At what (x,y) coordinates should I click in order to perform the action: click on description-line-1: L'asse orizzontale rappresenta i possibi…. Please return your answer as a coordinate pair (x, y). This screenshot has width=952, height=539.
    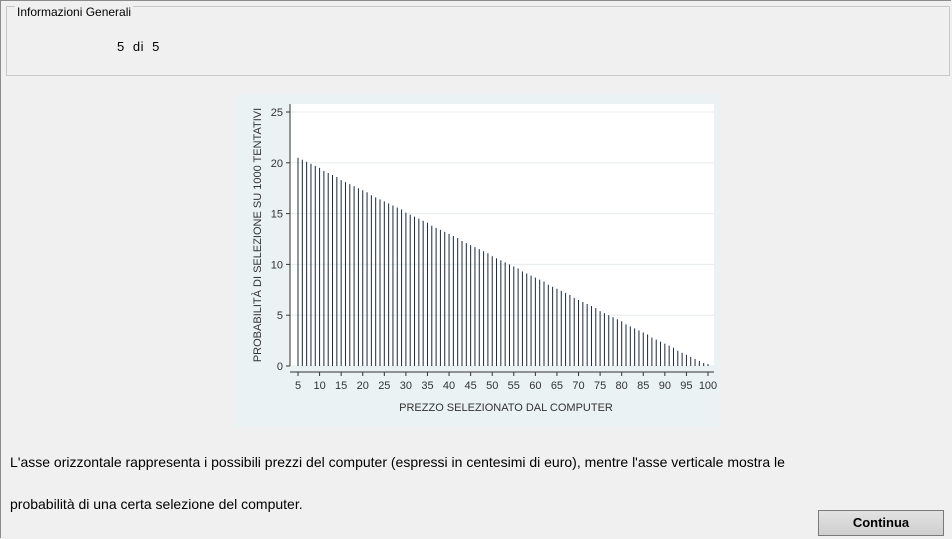
    Looking at the image, I should click on (397, 462).